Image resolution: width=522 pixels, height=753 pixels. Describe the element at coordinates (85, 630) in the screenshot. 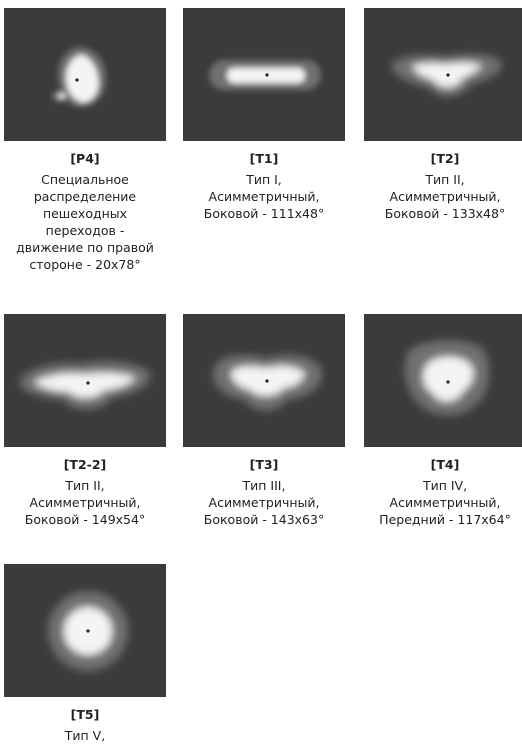

I see `distribution-thumbnail-t5` at that location.